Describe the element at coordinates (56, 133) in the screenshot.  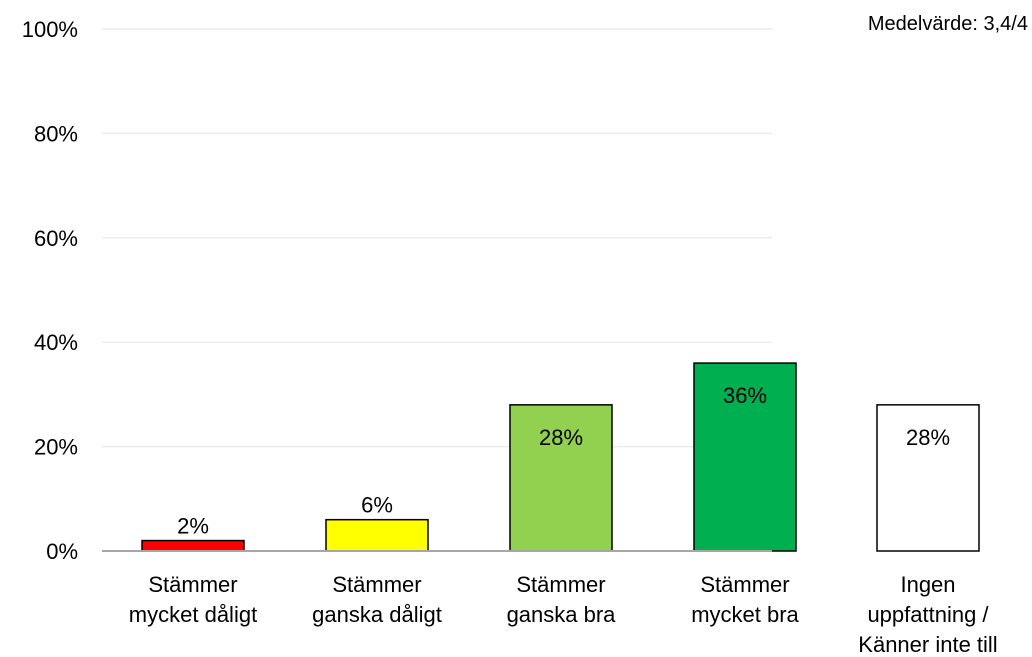
I see `y-tick-label: 80%` at that location.